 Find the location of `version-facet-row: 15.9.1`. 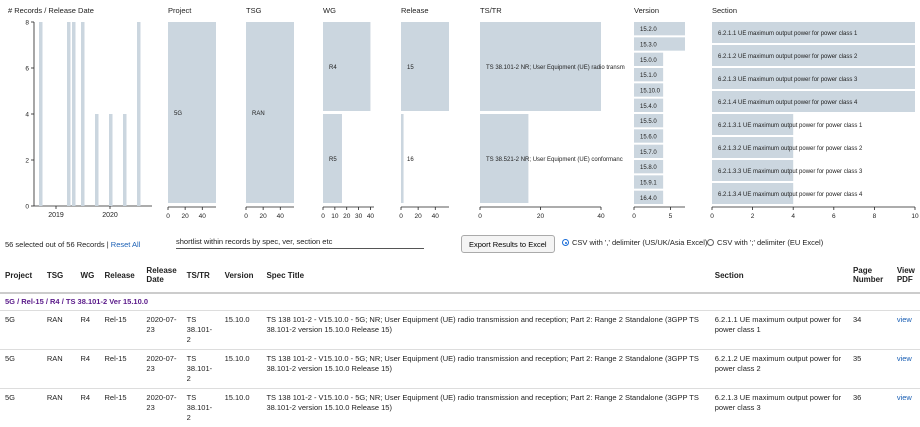

version-facet-row: 15.9.1 is located at coordinates (648, 181).